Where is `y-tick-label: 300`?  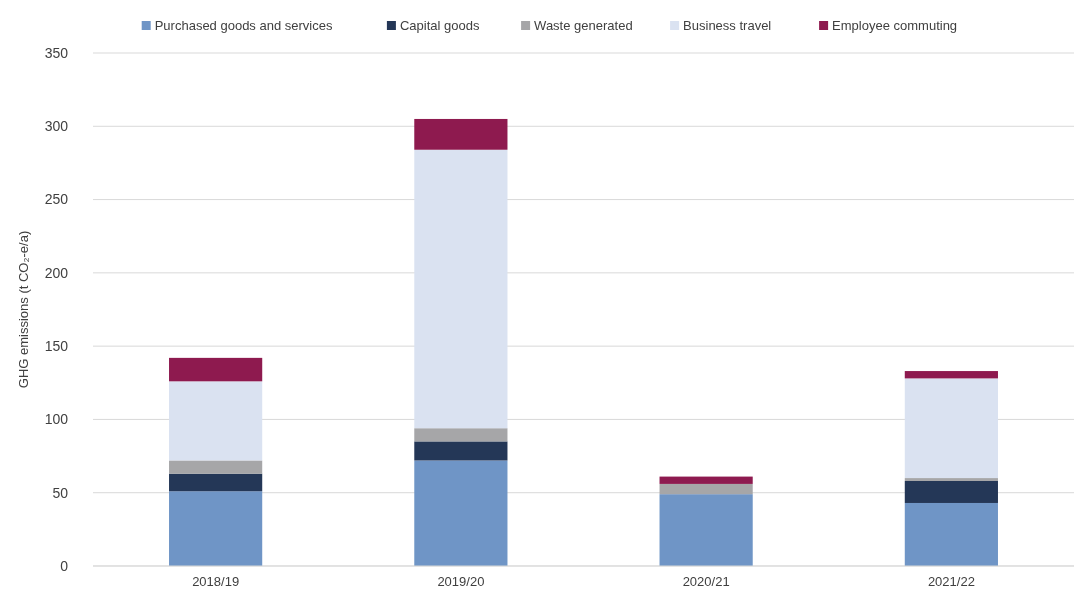
y-tick-label: 300 is located at coordinates (56, 126).